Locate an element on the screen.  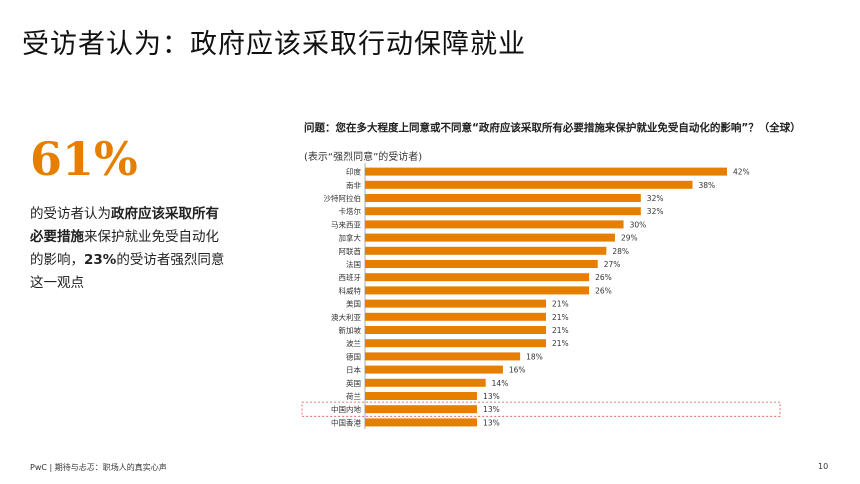
category-label: 中国香港 is located at coordinates (346, 422).